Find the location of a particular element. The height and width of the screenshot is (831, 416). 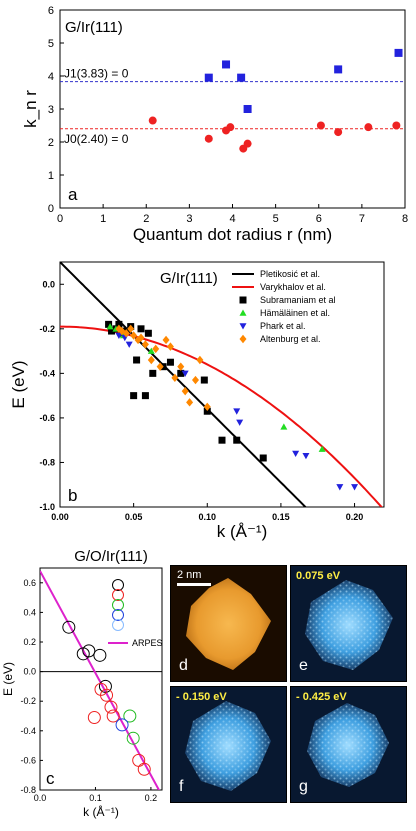

x-tick-label: 7 is located at coordinates (362, 219).